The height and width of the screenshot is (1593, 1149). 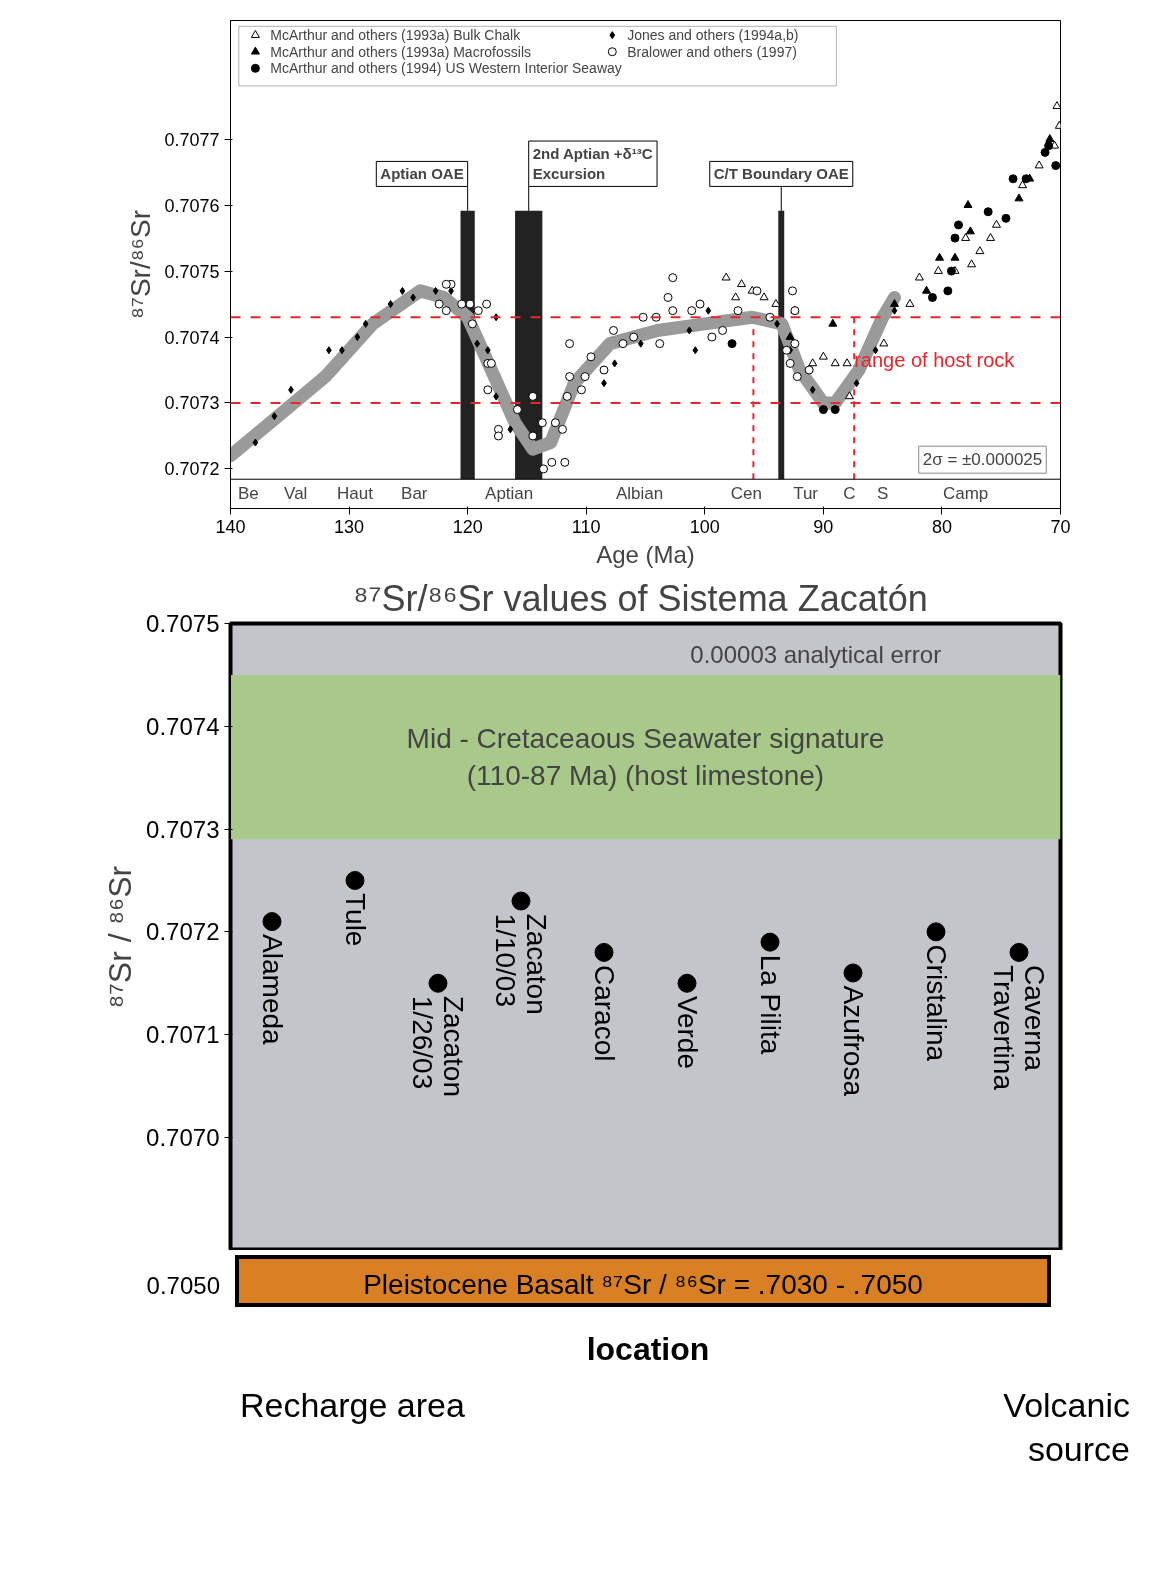 What do you see at coordinates (422, 174) in the screenshot?
I see `band-label: Aptian OAE` at bounding box center [422, 174].